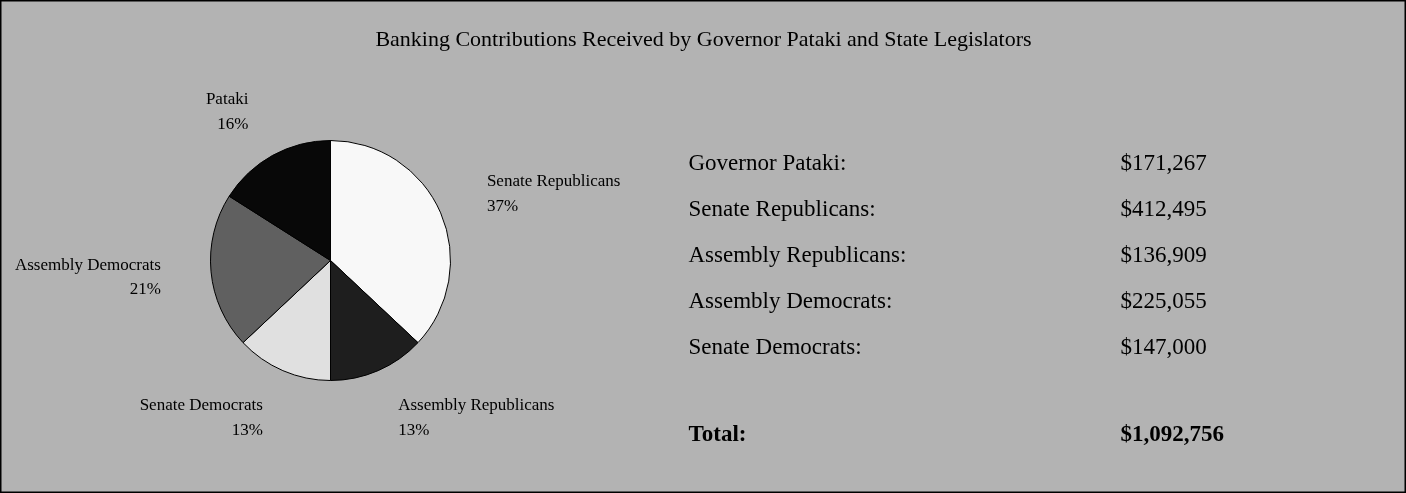  What do you see at coordinates (717, 433) in the screenshot?
I see `text: Total:` at bounding box center [717, 433].